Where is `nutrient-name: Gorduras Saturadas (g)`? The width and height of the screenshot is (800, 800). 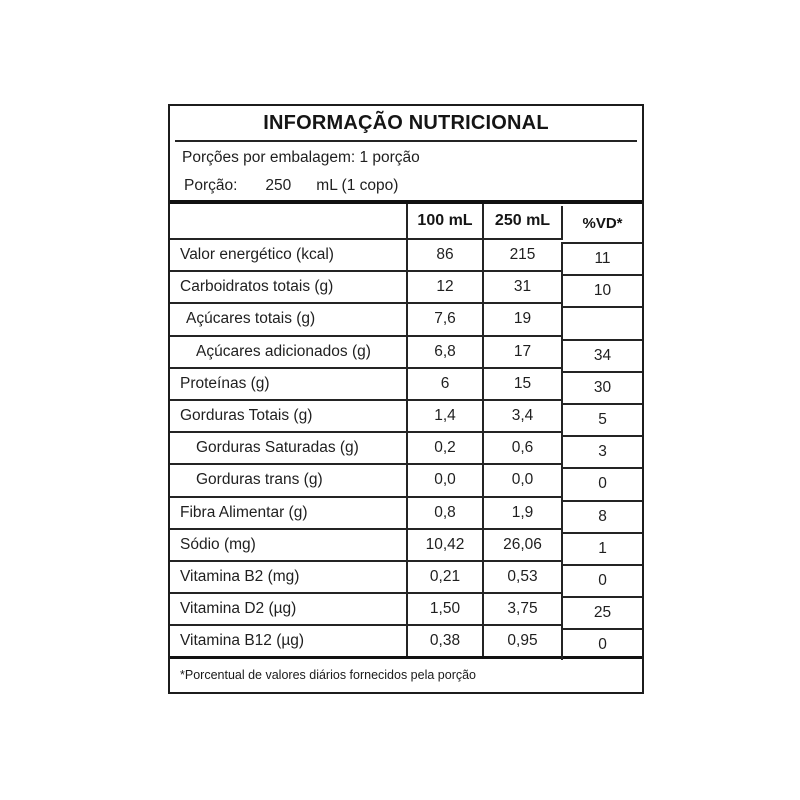
nutrient-name: Gorduras Saturadas (g) is located at coordinates (288, 447).